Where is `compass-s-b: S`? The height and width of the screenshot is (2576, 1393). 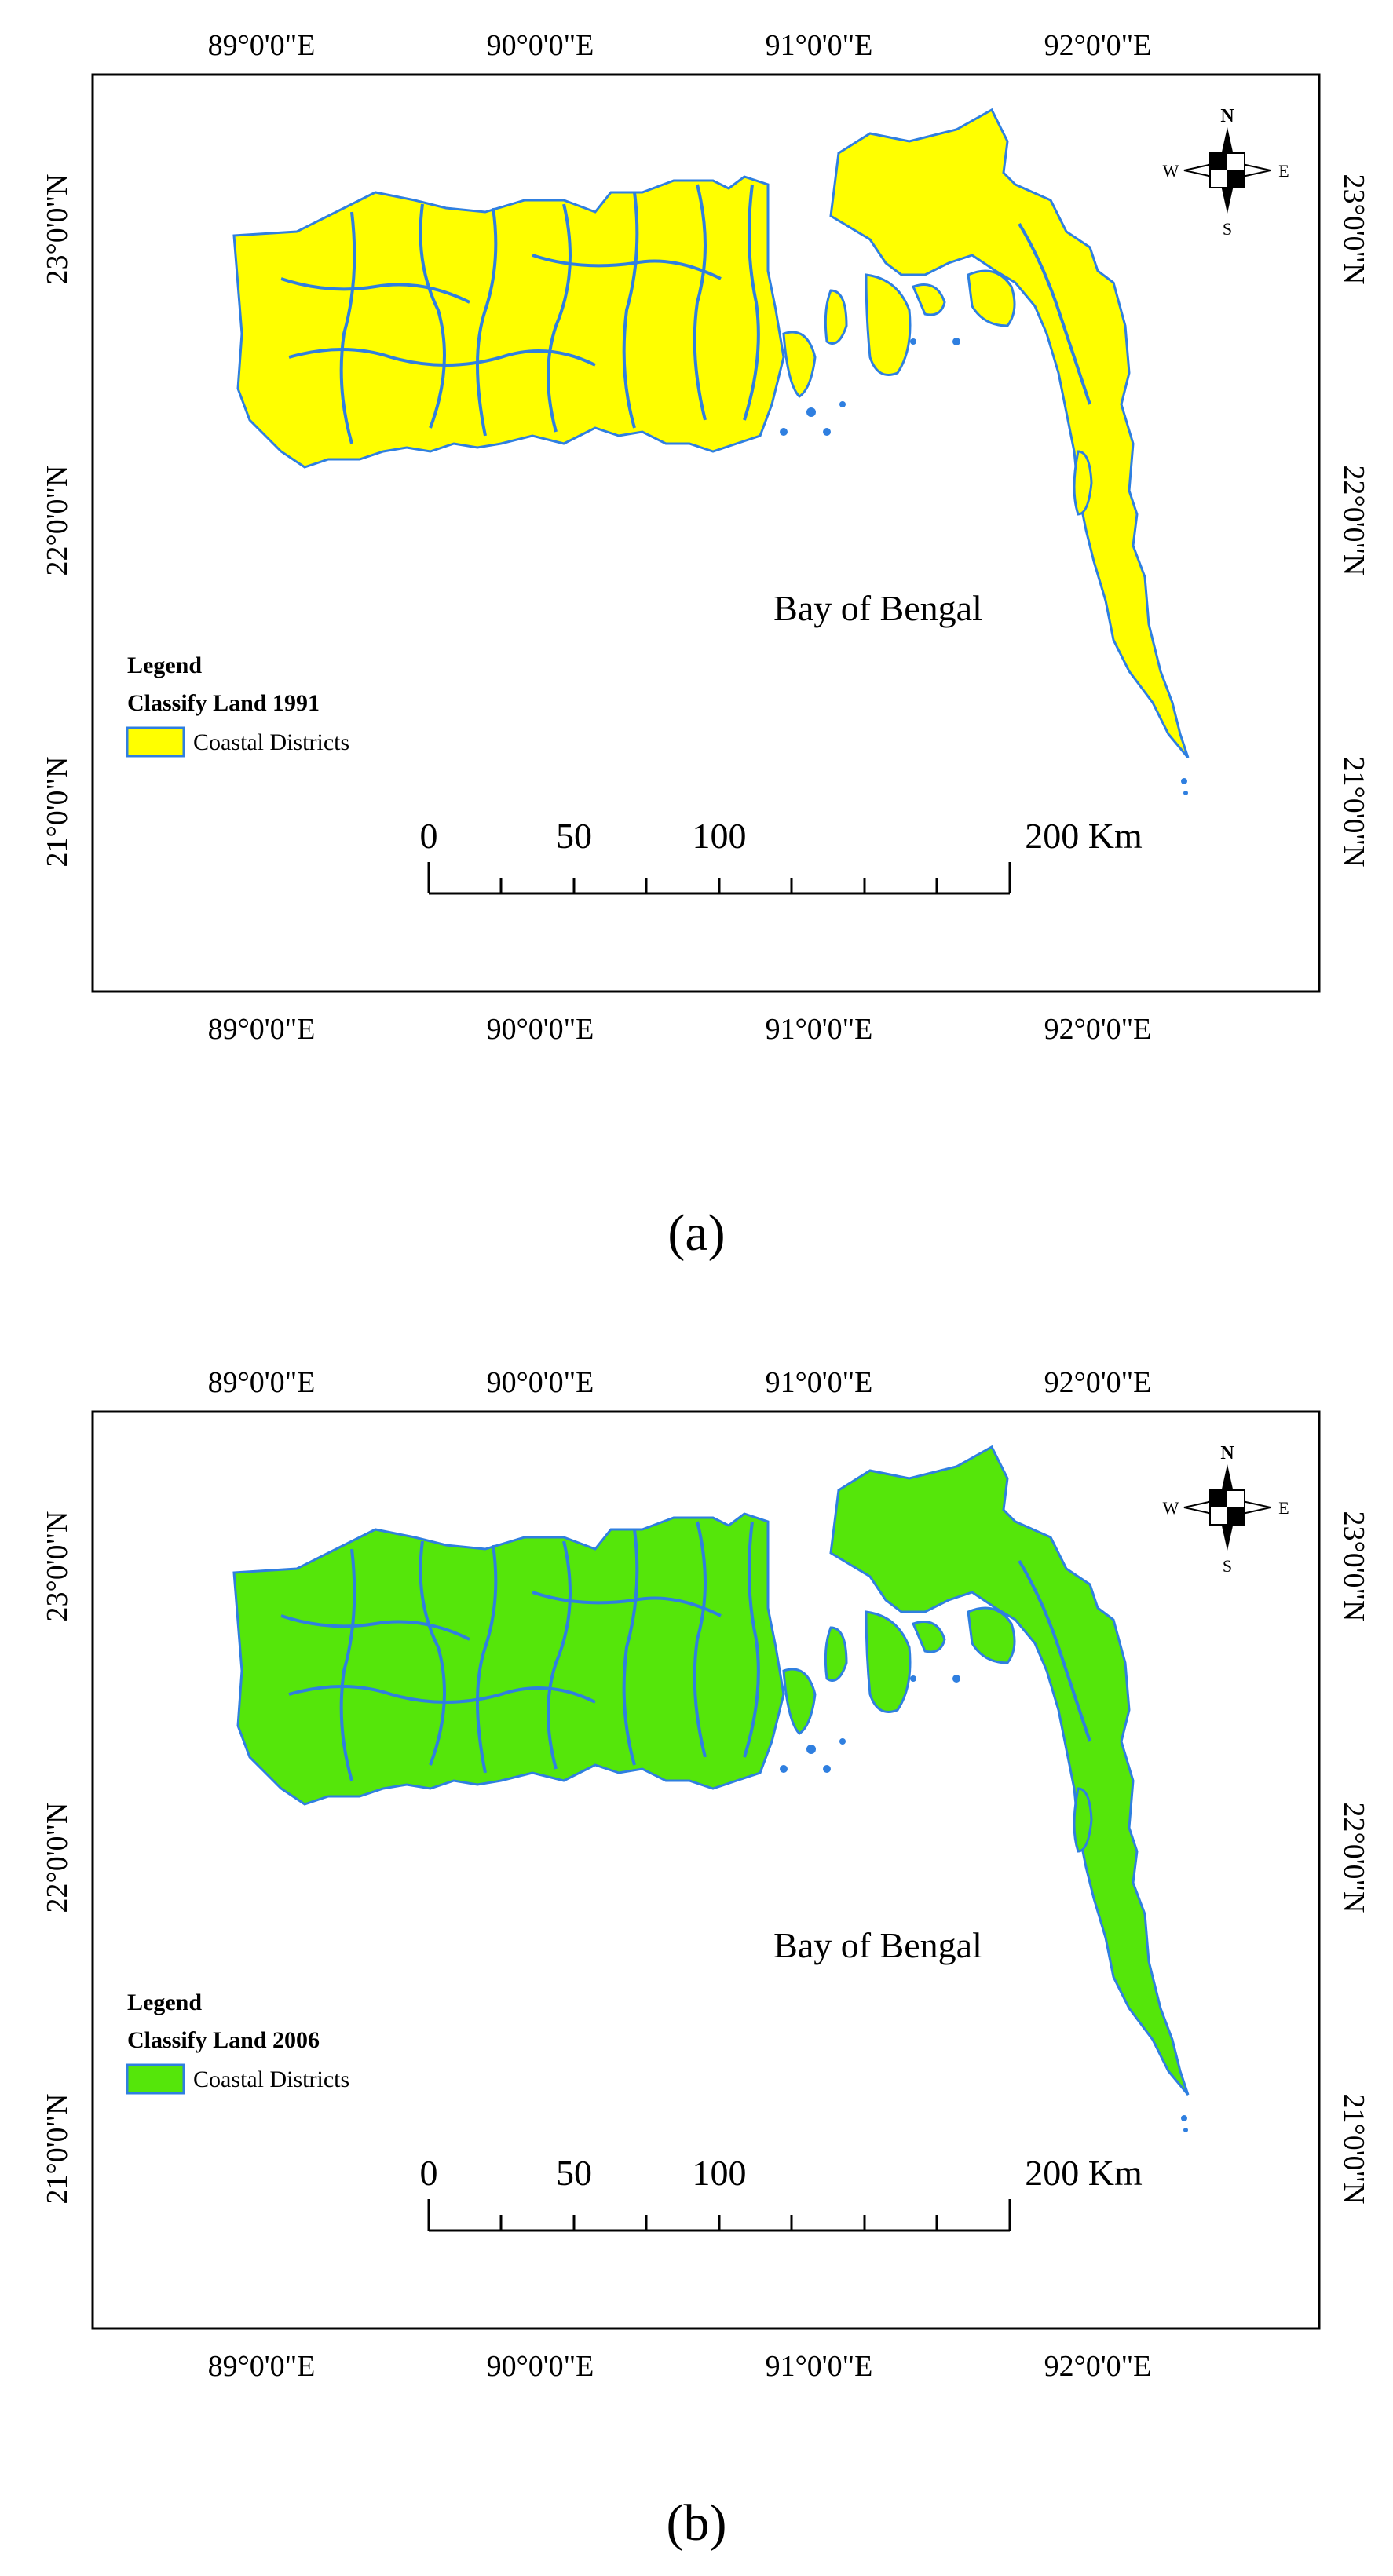
compass-s-b: S is located at coordinates (1228, 1566).